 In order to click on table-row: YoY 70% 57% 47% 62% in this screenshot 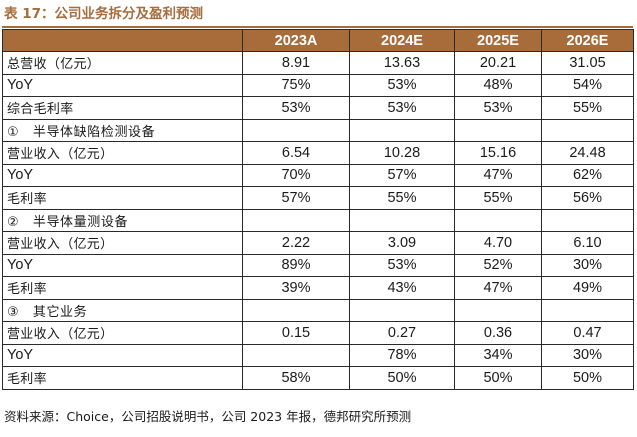, I will do `click(318, 175)`.